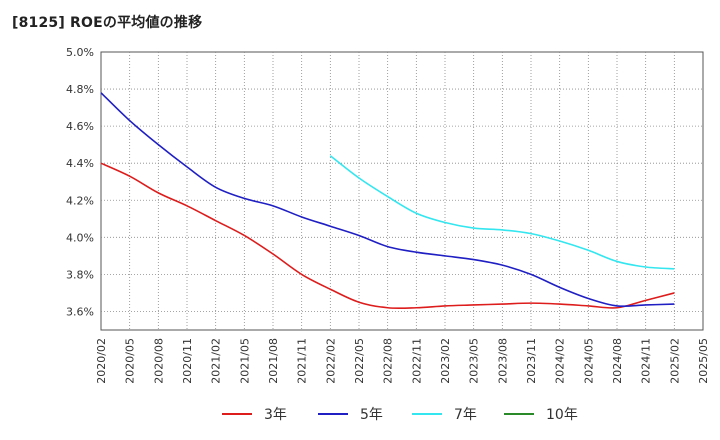 This screenshot has height=440, width=720. Describe the element at coordinates (80, 52) in the screenshot. I see `y-tick-label: 5.0%` at that location.